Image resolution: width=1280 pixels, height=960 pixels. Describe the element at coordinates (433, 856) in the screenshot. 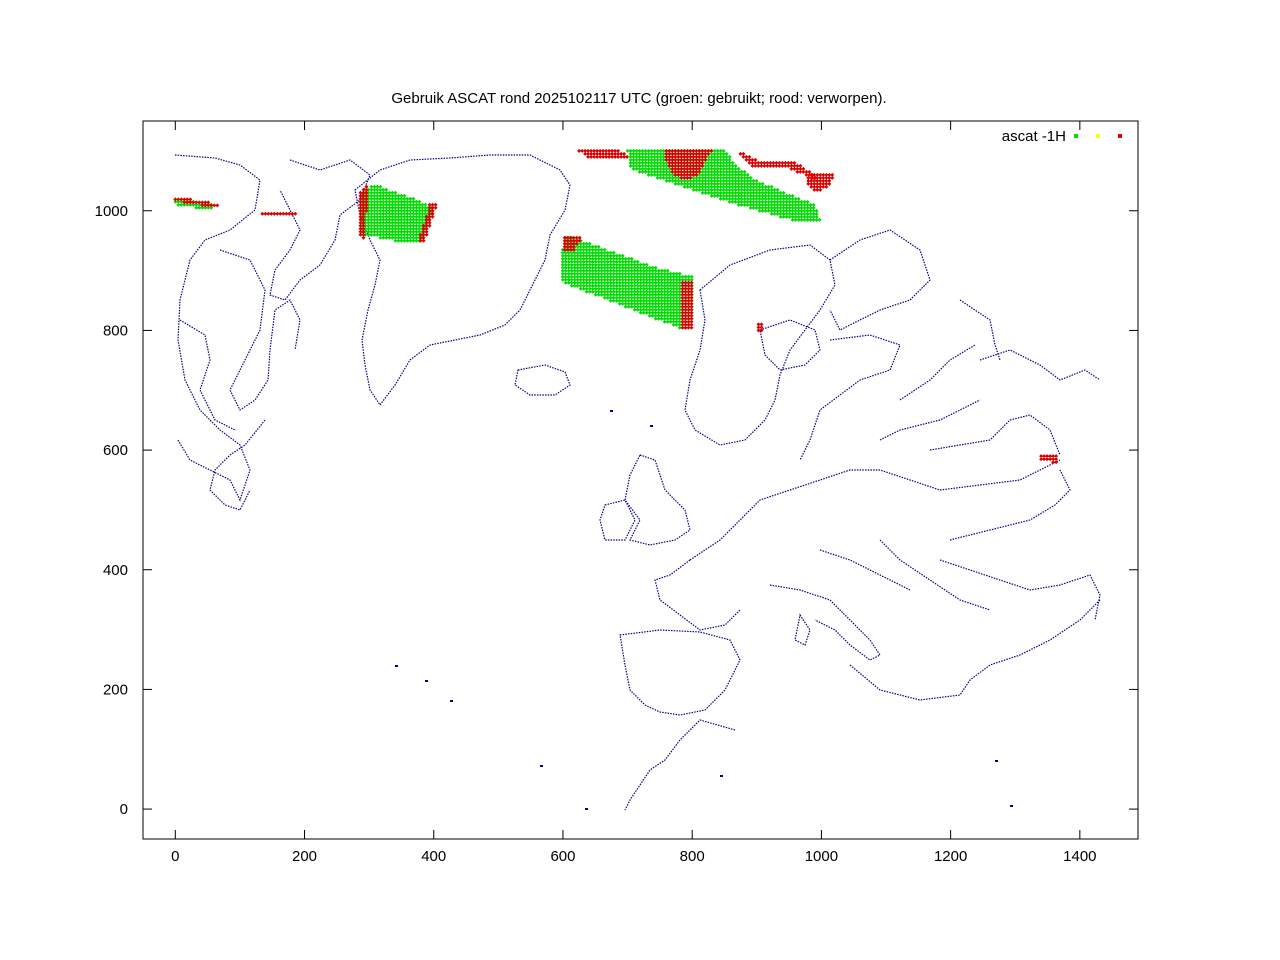

I see `x-tick-label: 400` at that location.